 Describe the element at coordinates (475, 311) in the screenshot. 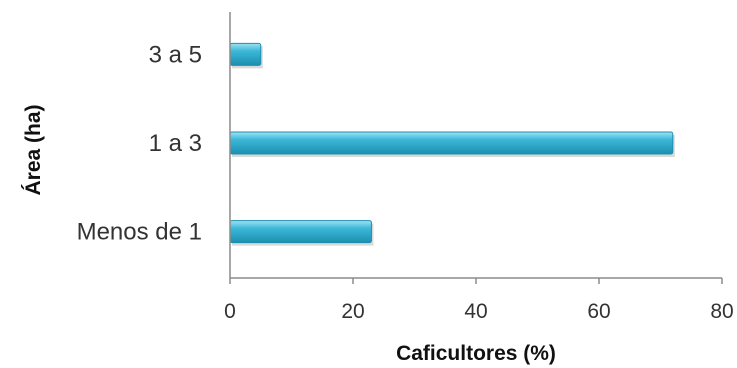

I see `x-tick-label: 40` at that location.